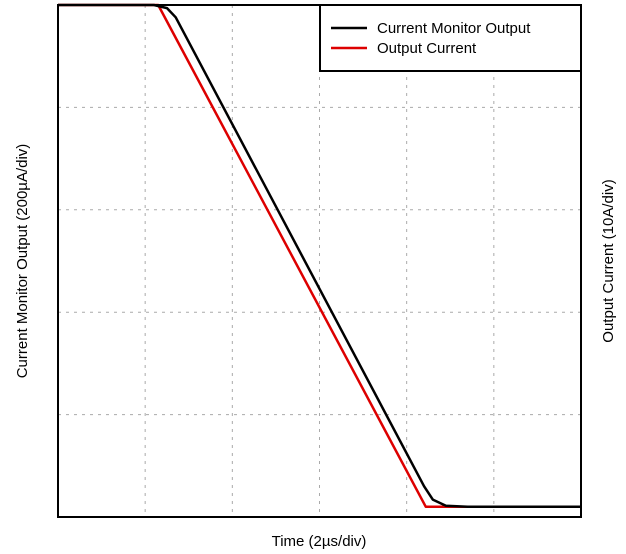 This screenshot has height=554, width=626. I want to click on legend-label-output-current: Output Current, so click(427, 48).